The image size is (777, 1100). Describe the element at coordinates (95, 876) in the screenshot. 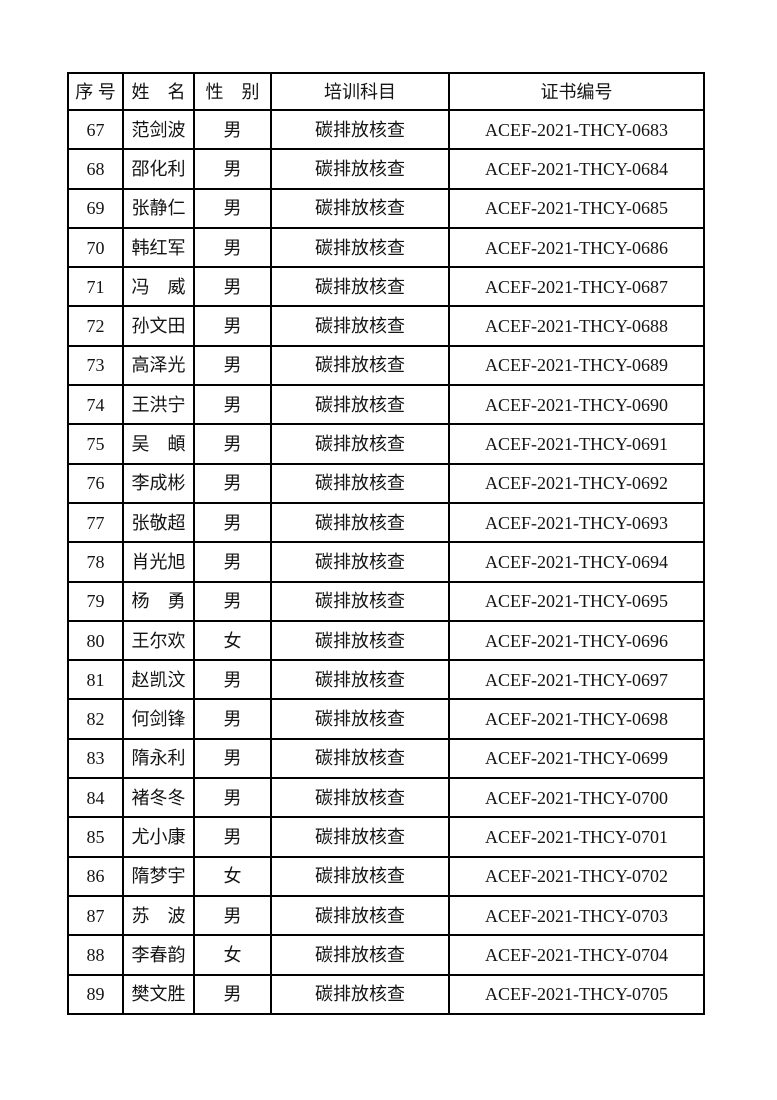

I see `serial-number-cell: 86` at that location.